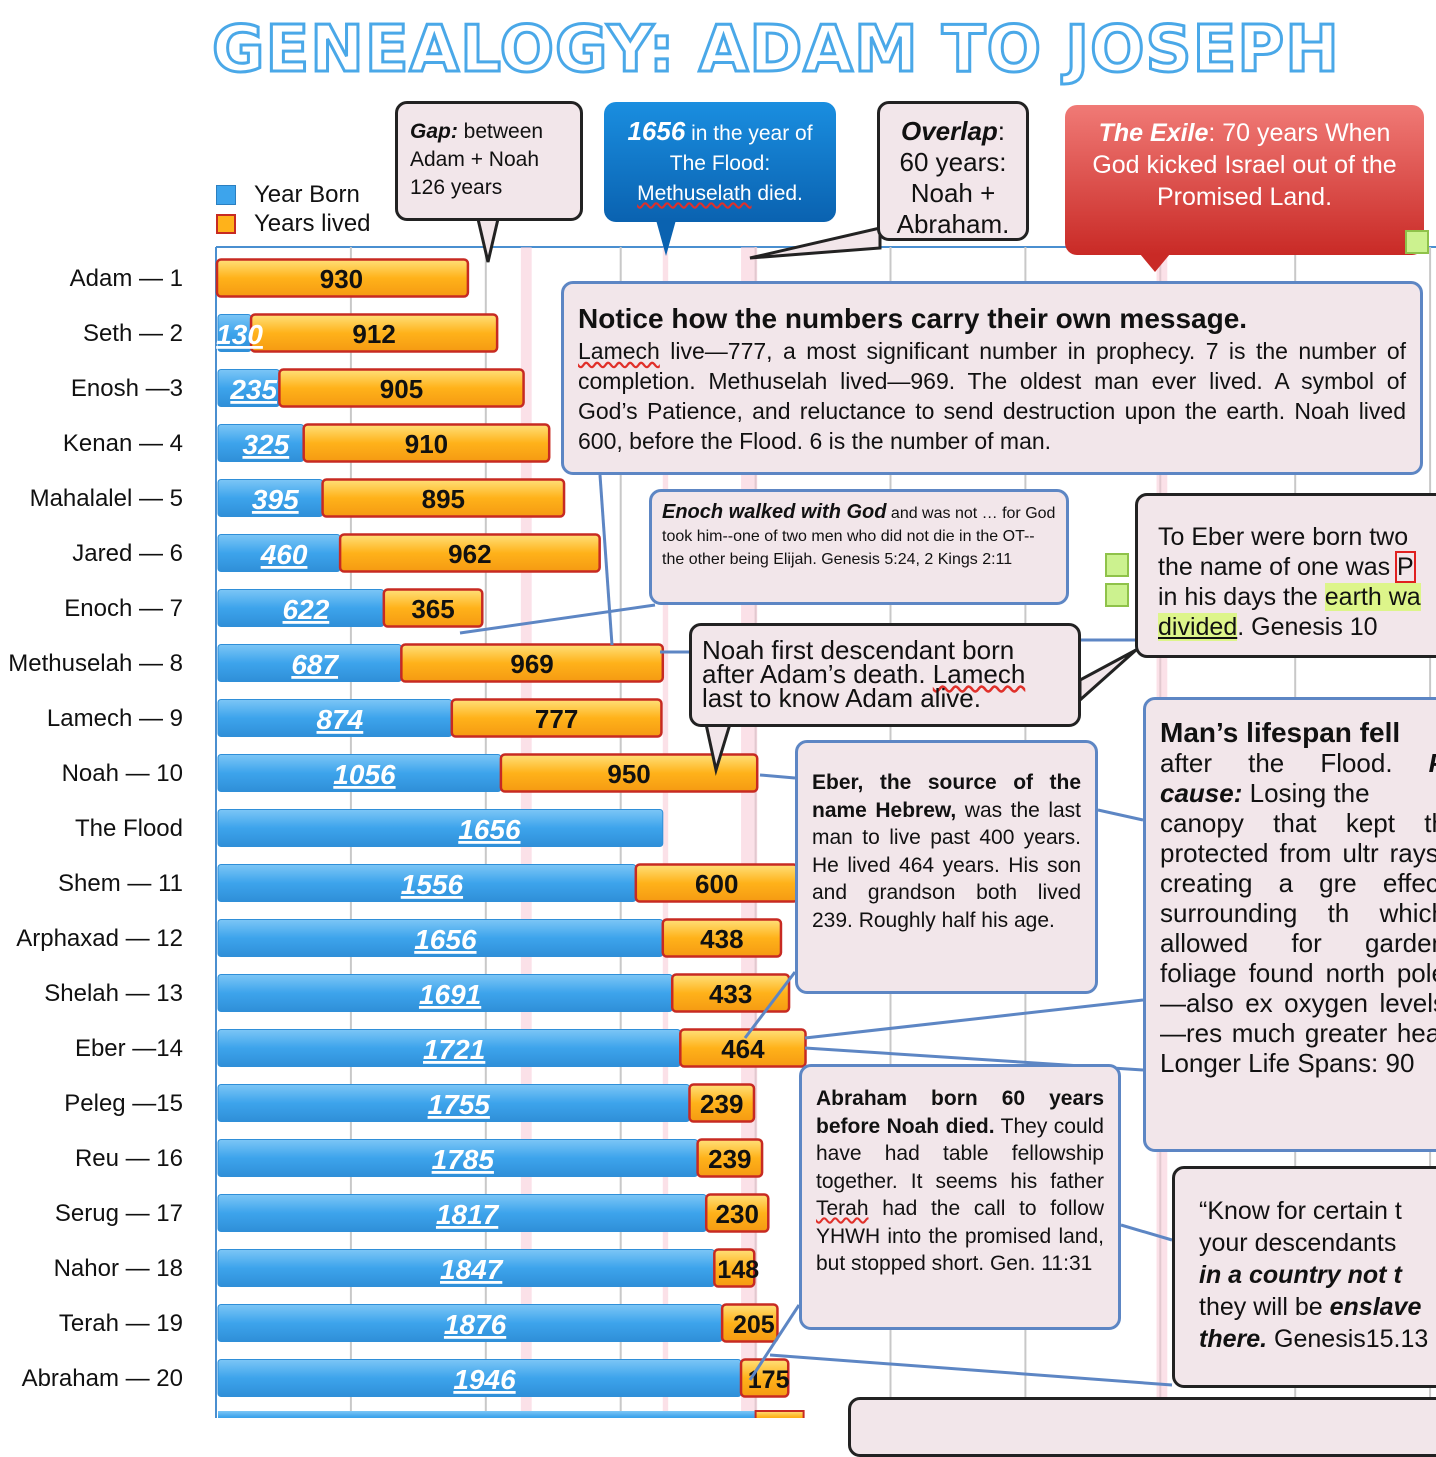  I want to click on bar-label-years-lived: 433, so click(730, 994).